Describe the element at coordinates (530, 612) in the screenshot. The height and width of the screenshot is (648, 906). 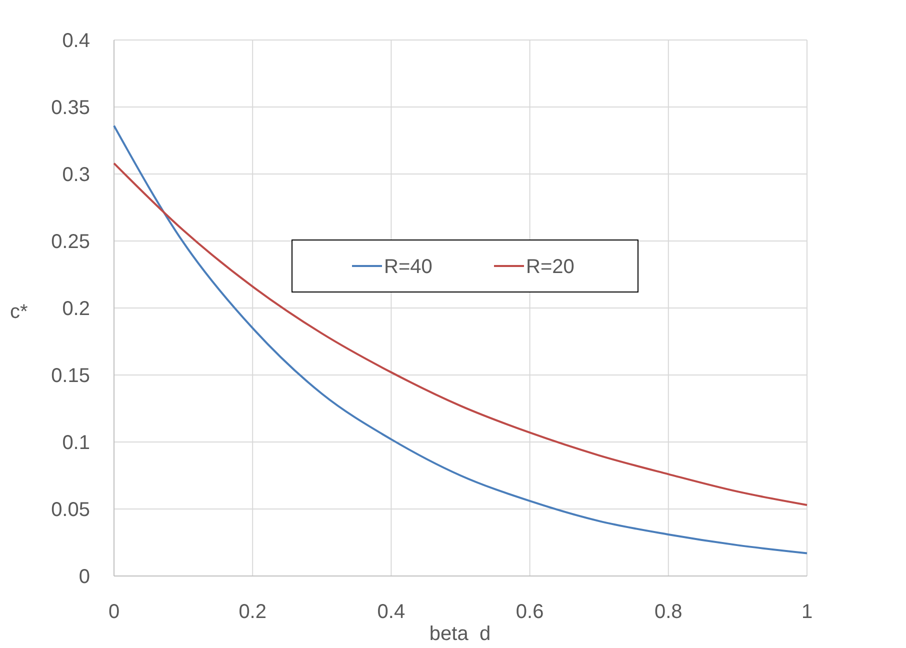
I see `x-tick-label: 0.6` at that location.